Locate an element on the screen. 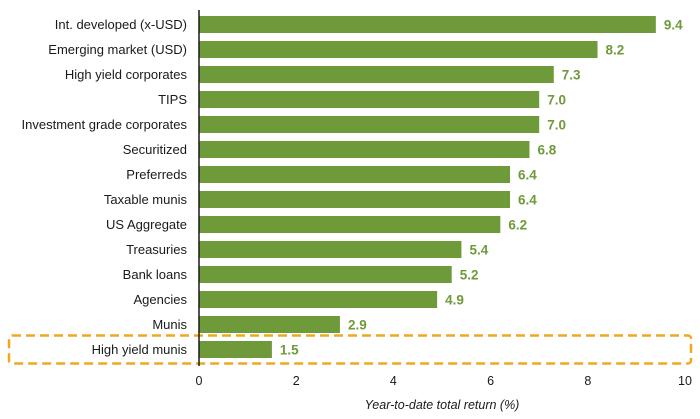 The image size is (700, 419). x-tick-label: 10 is located at coordinates (685, 381).